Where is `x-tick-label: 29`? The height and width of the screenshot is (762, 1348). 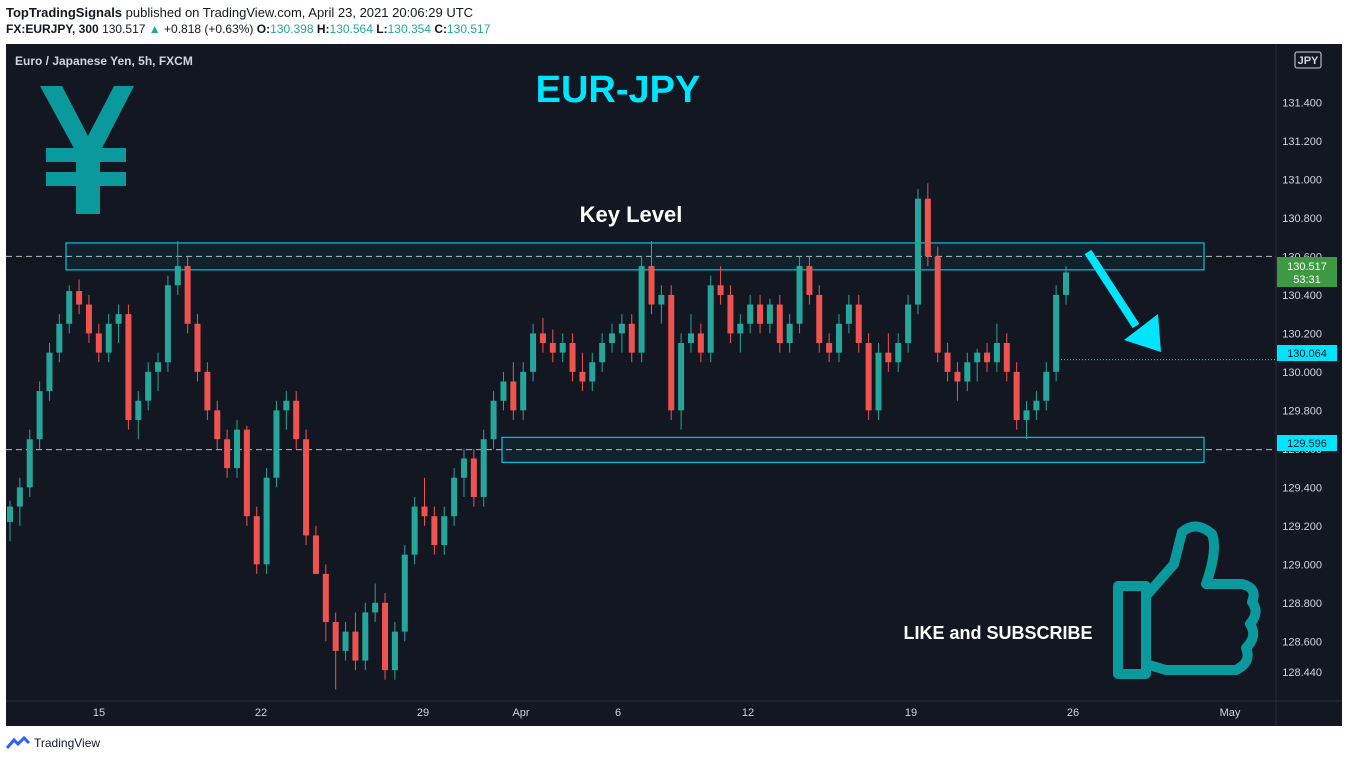
x-tick-label: 29 is located at coordinates (423, 713).